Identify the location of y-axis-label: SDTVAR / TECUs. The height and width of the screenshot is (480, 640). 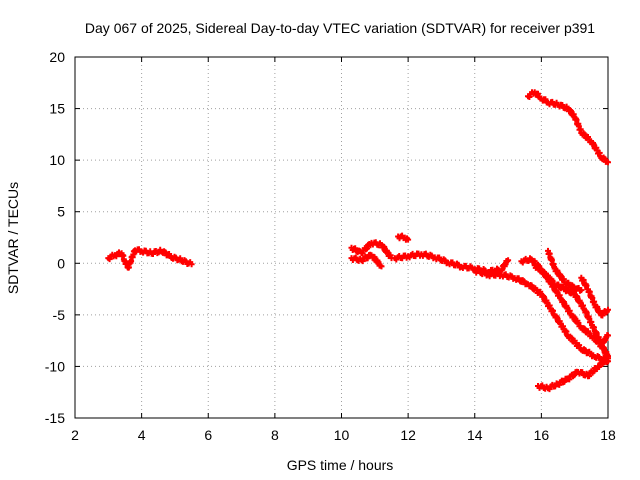
(13, 238).